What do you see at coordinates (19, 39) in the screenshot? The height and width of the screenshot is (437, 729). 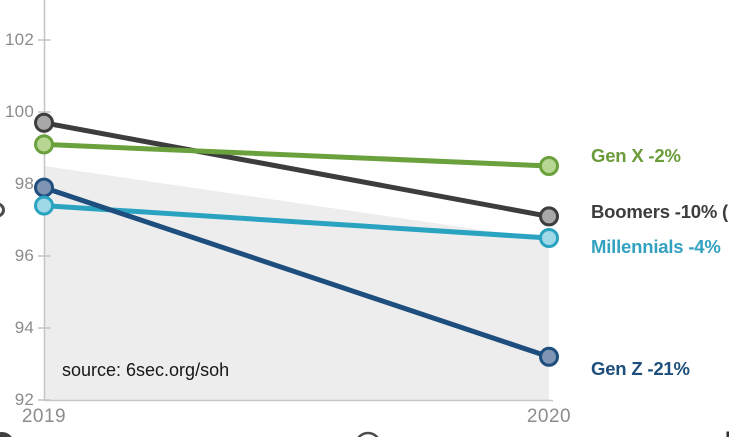 I see `y-axis-label: 102` at bounding box center [19, 39].